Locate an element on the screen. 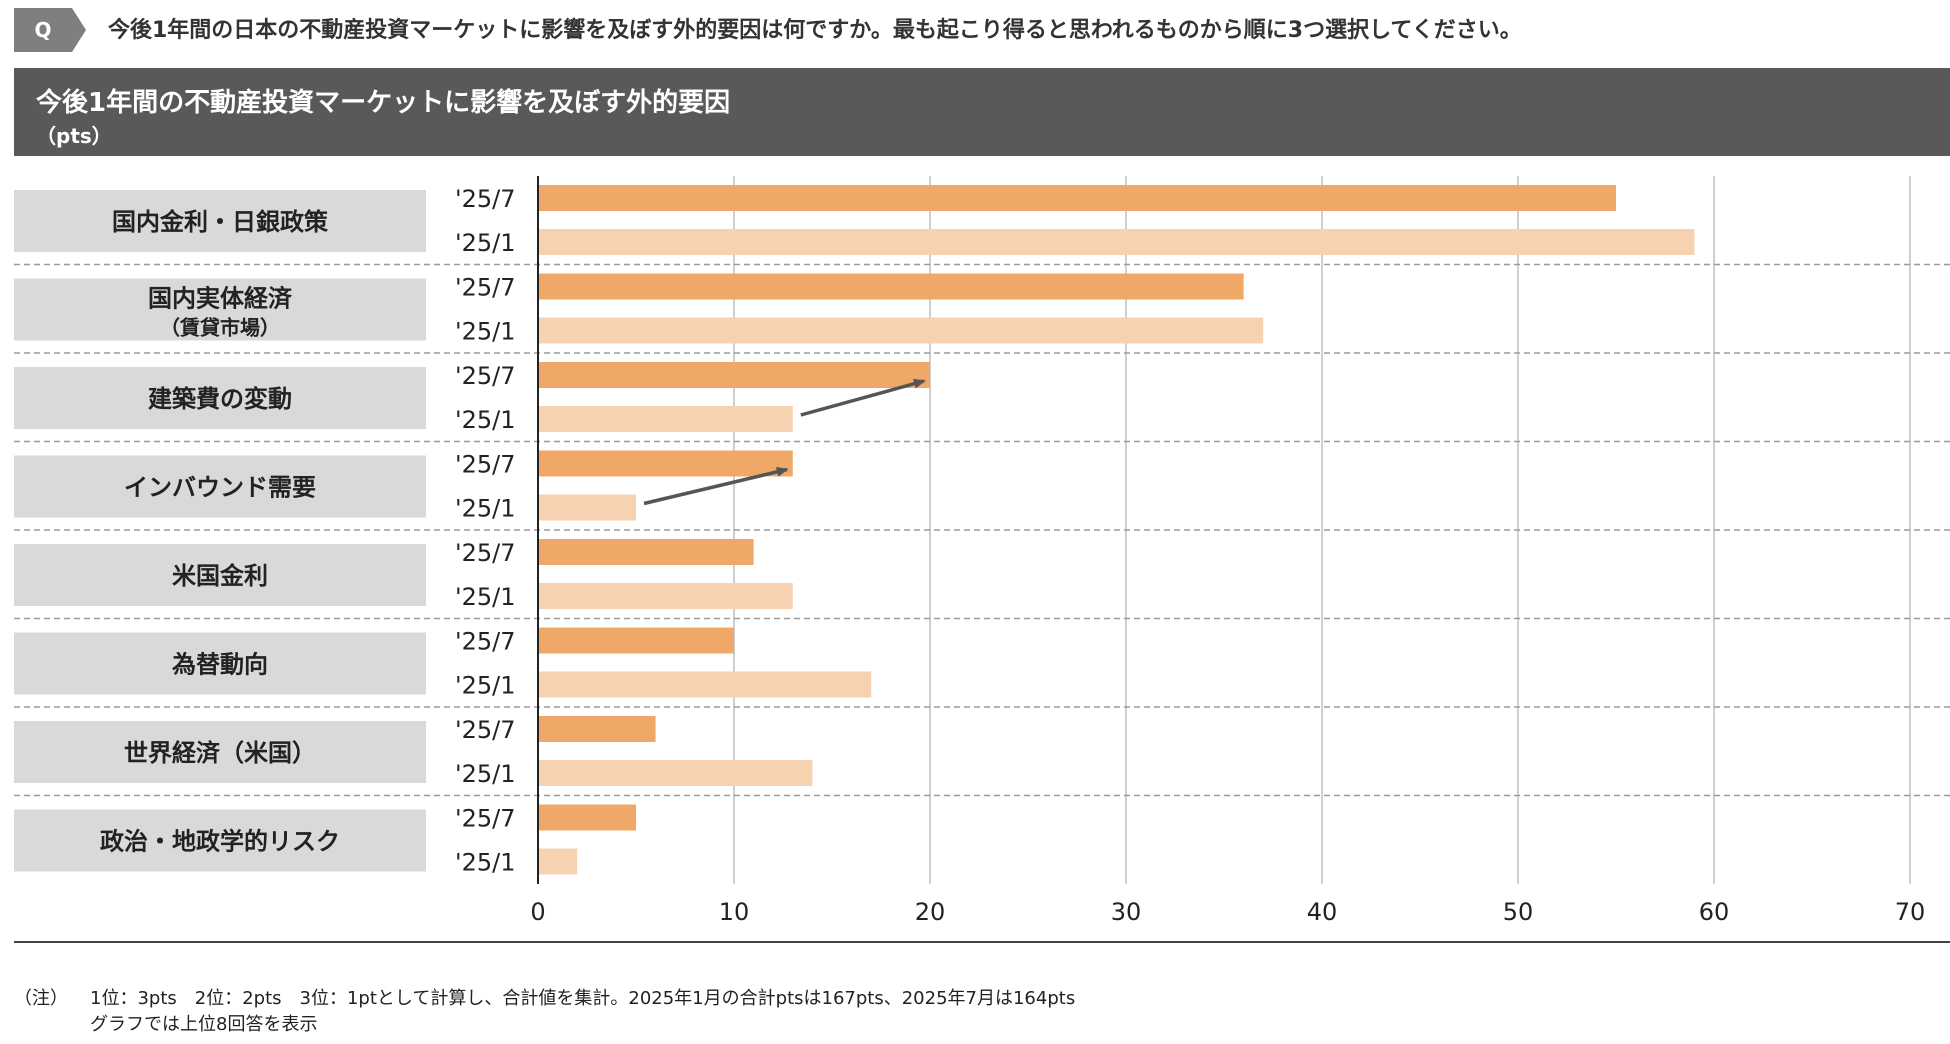 The image size is (1950, 1044). category-label: 為替動向 is located at coordinates (220, 665).